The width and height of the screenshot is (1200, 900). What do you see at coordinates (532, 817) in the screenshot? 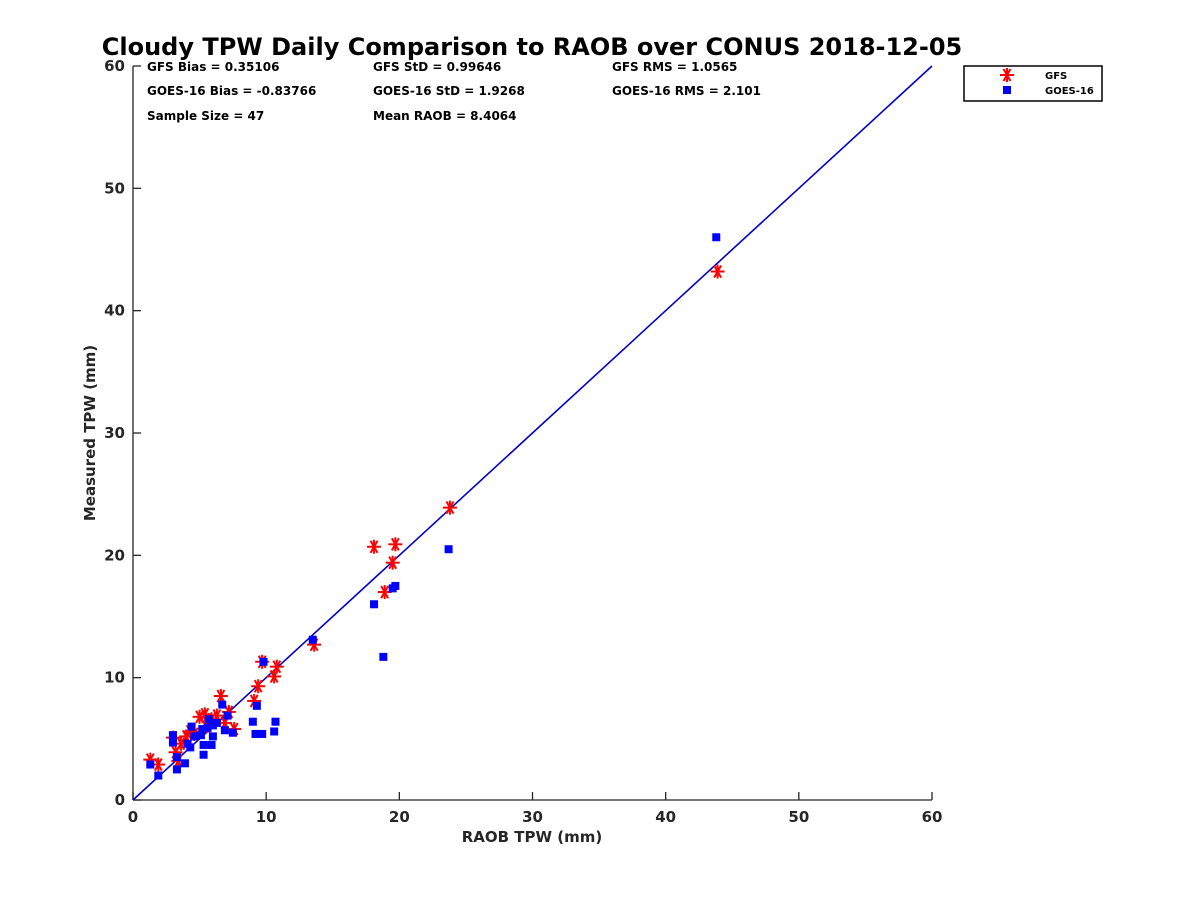
I see `x-tick-label: 30` at bounding box center [532, 817].